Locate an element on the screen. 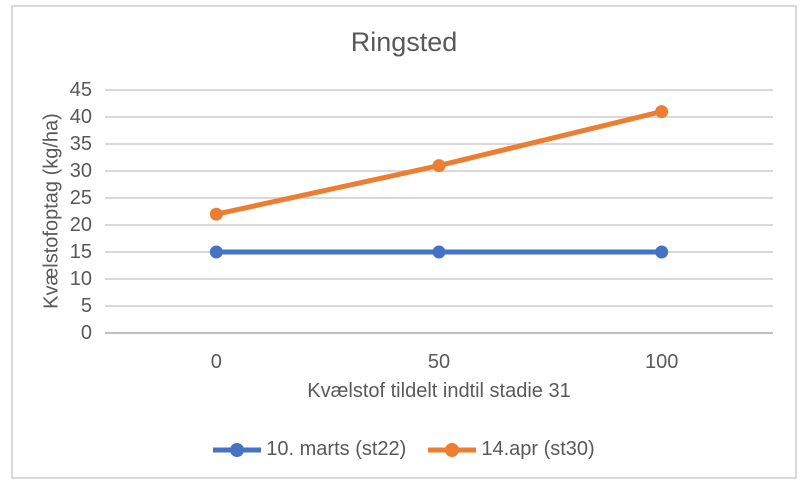 The image size is (808, 491). y-tick-label: 15 is located at coordinates (81, 252).